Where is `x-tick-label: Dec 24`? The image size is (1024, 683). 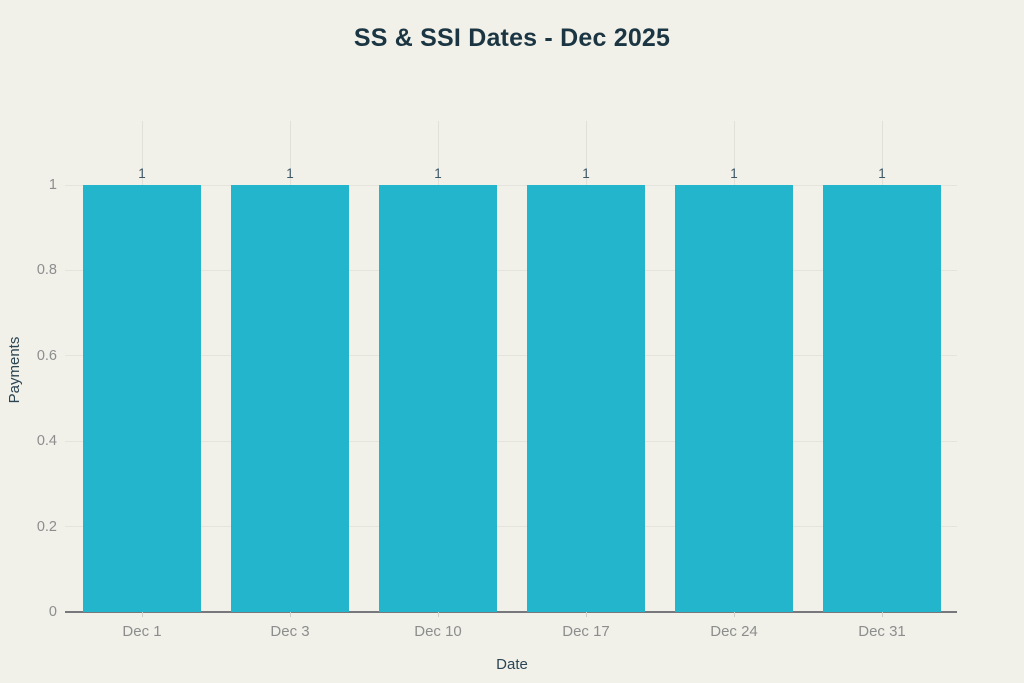 x-tick-label: Dec 24 is located at coordinates (734, 631).